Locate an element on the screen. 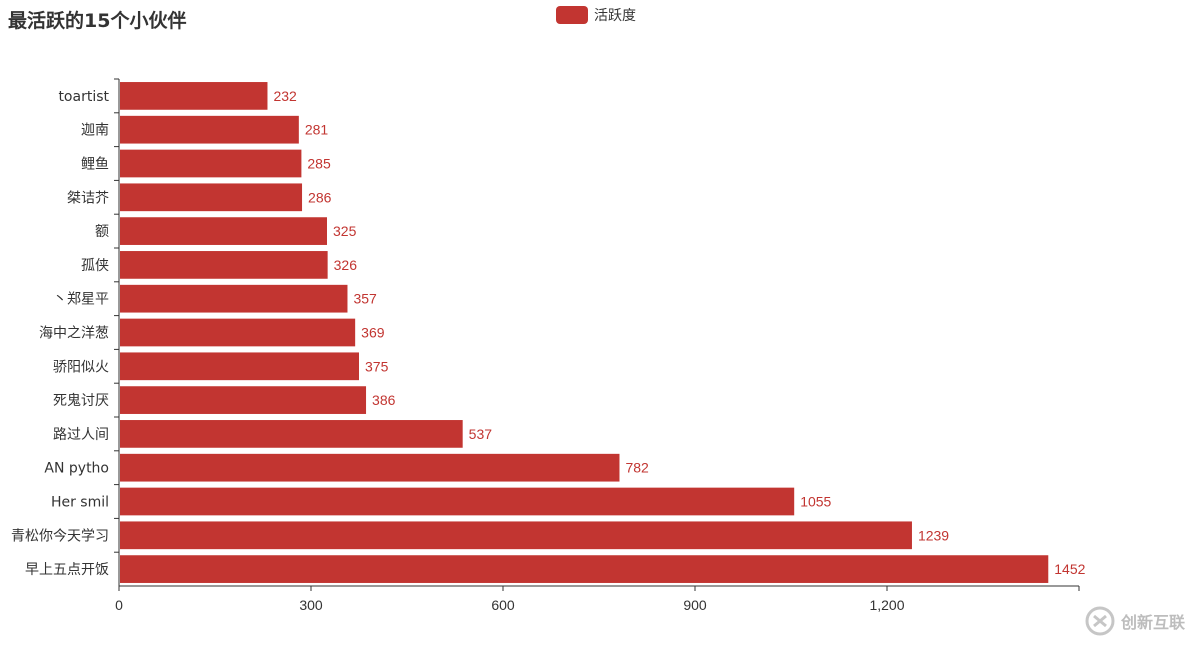 The height and width of the screenshot is (648, 1193). watermark: 创新互联 is located at coordinates (1135, 621).